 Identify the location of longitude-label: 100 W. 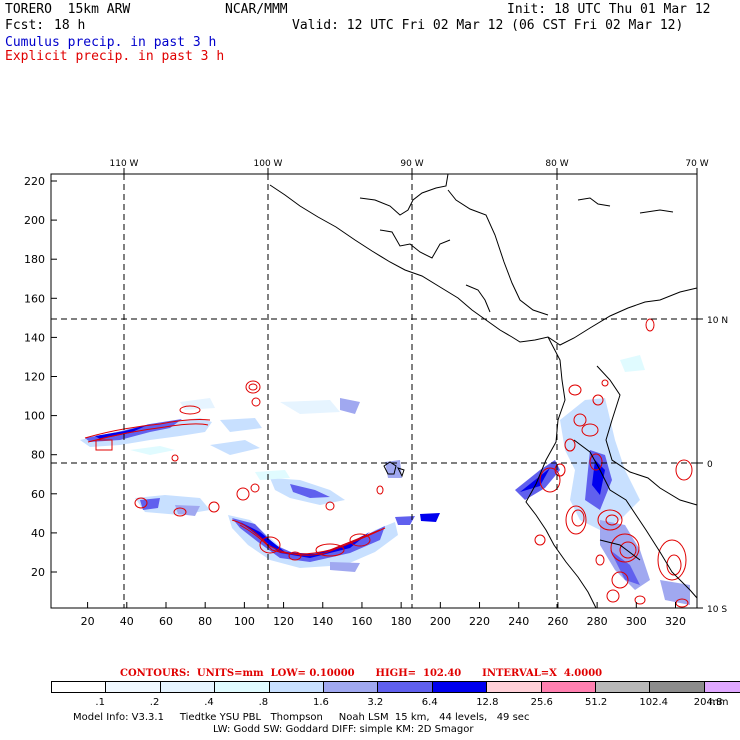
(268, 164).